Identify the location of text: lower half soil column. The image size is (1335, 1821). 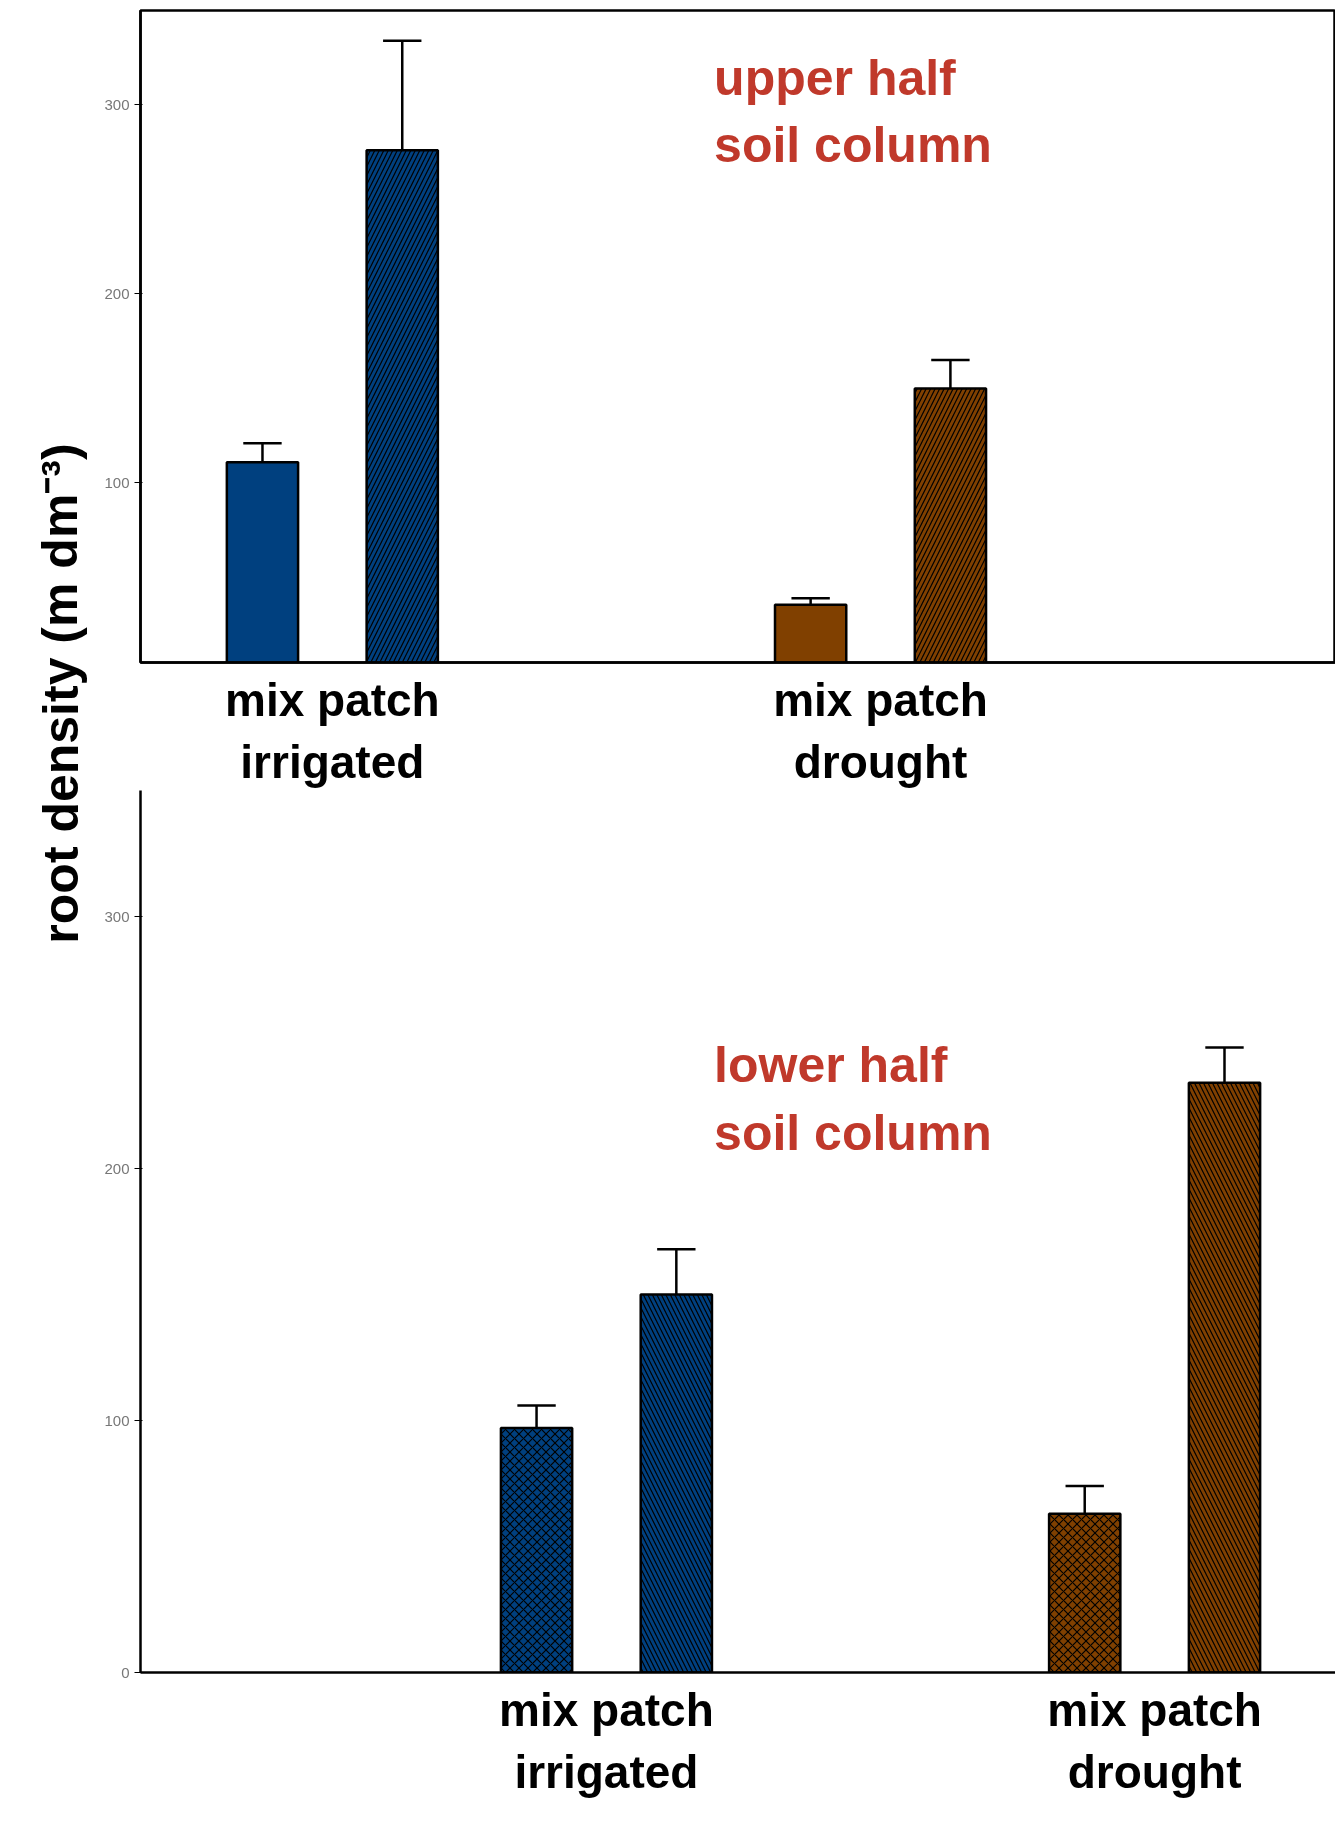
(853, 1099).